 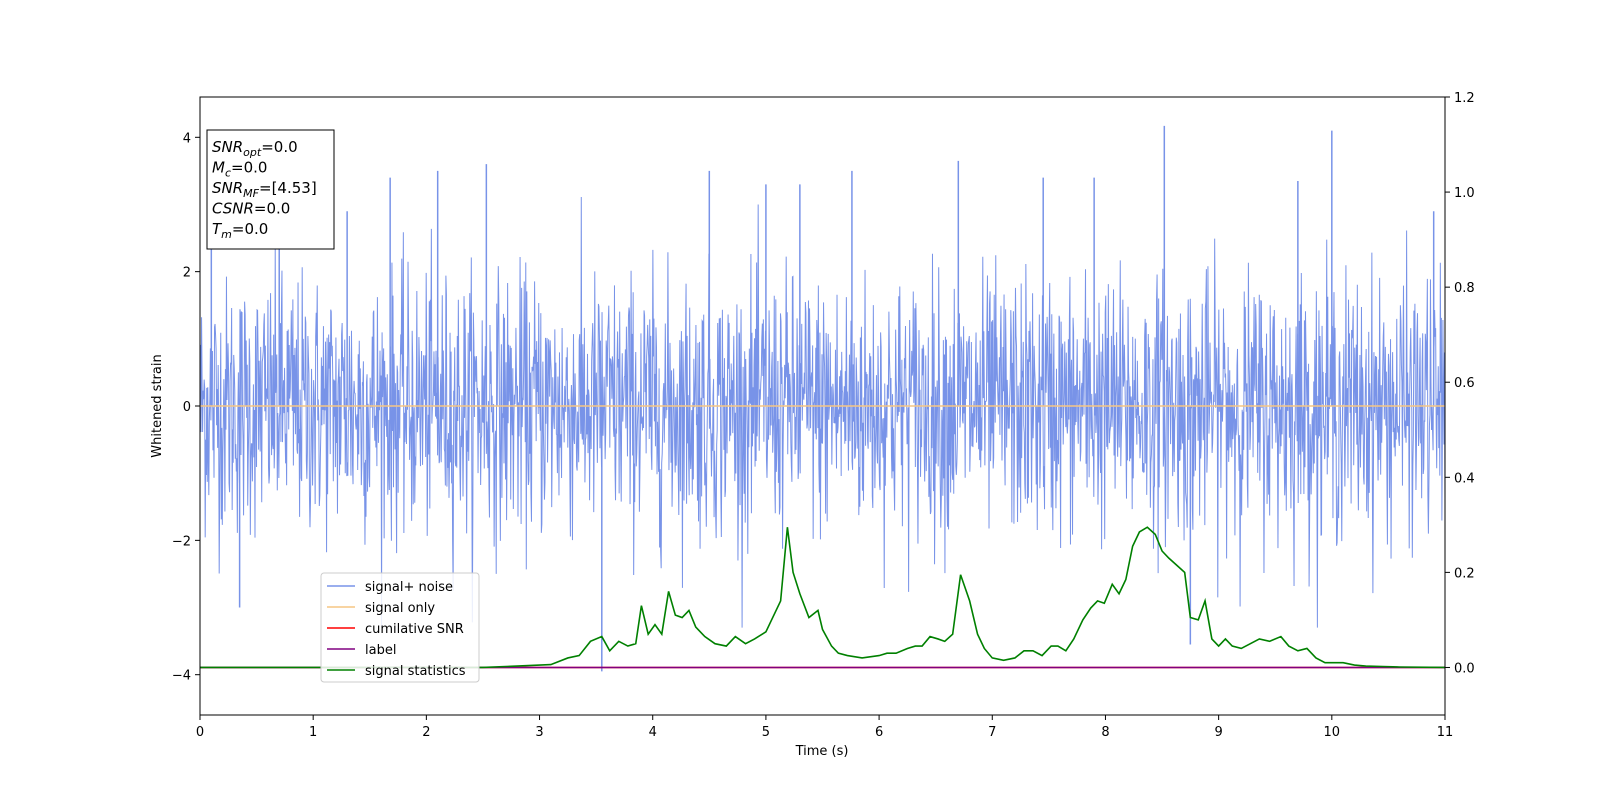 What do you see at coordinates (380, 650) in the screenshot?
I see `legend-label: label` at bounding box center [380, 650].